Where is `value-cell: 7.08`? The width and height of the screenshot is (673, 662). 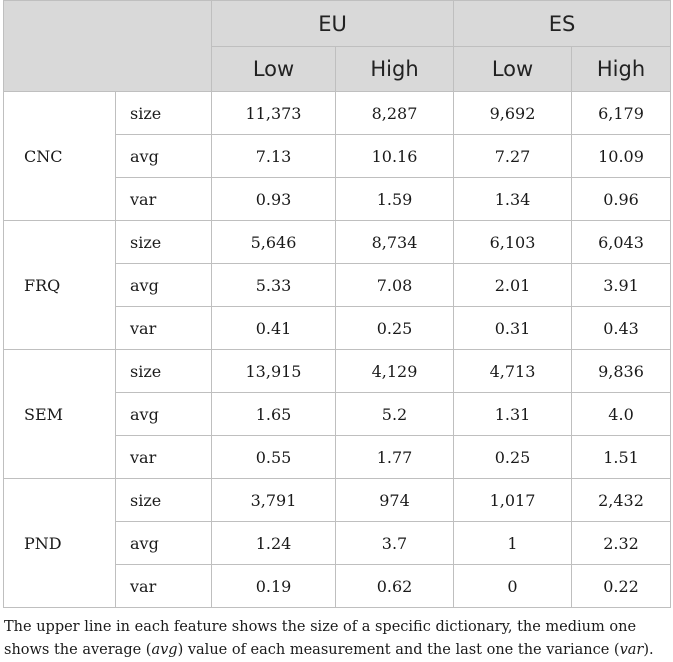
value-cell: 7.08 is located at coordinates (394, 285).